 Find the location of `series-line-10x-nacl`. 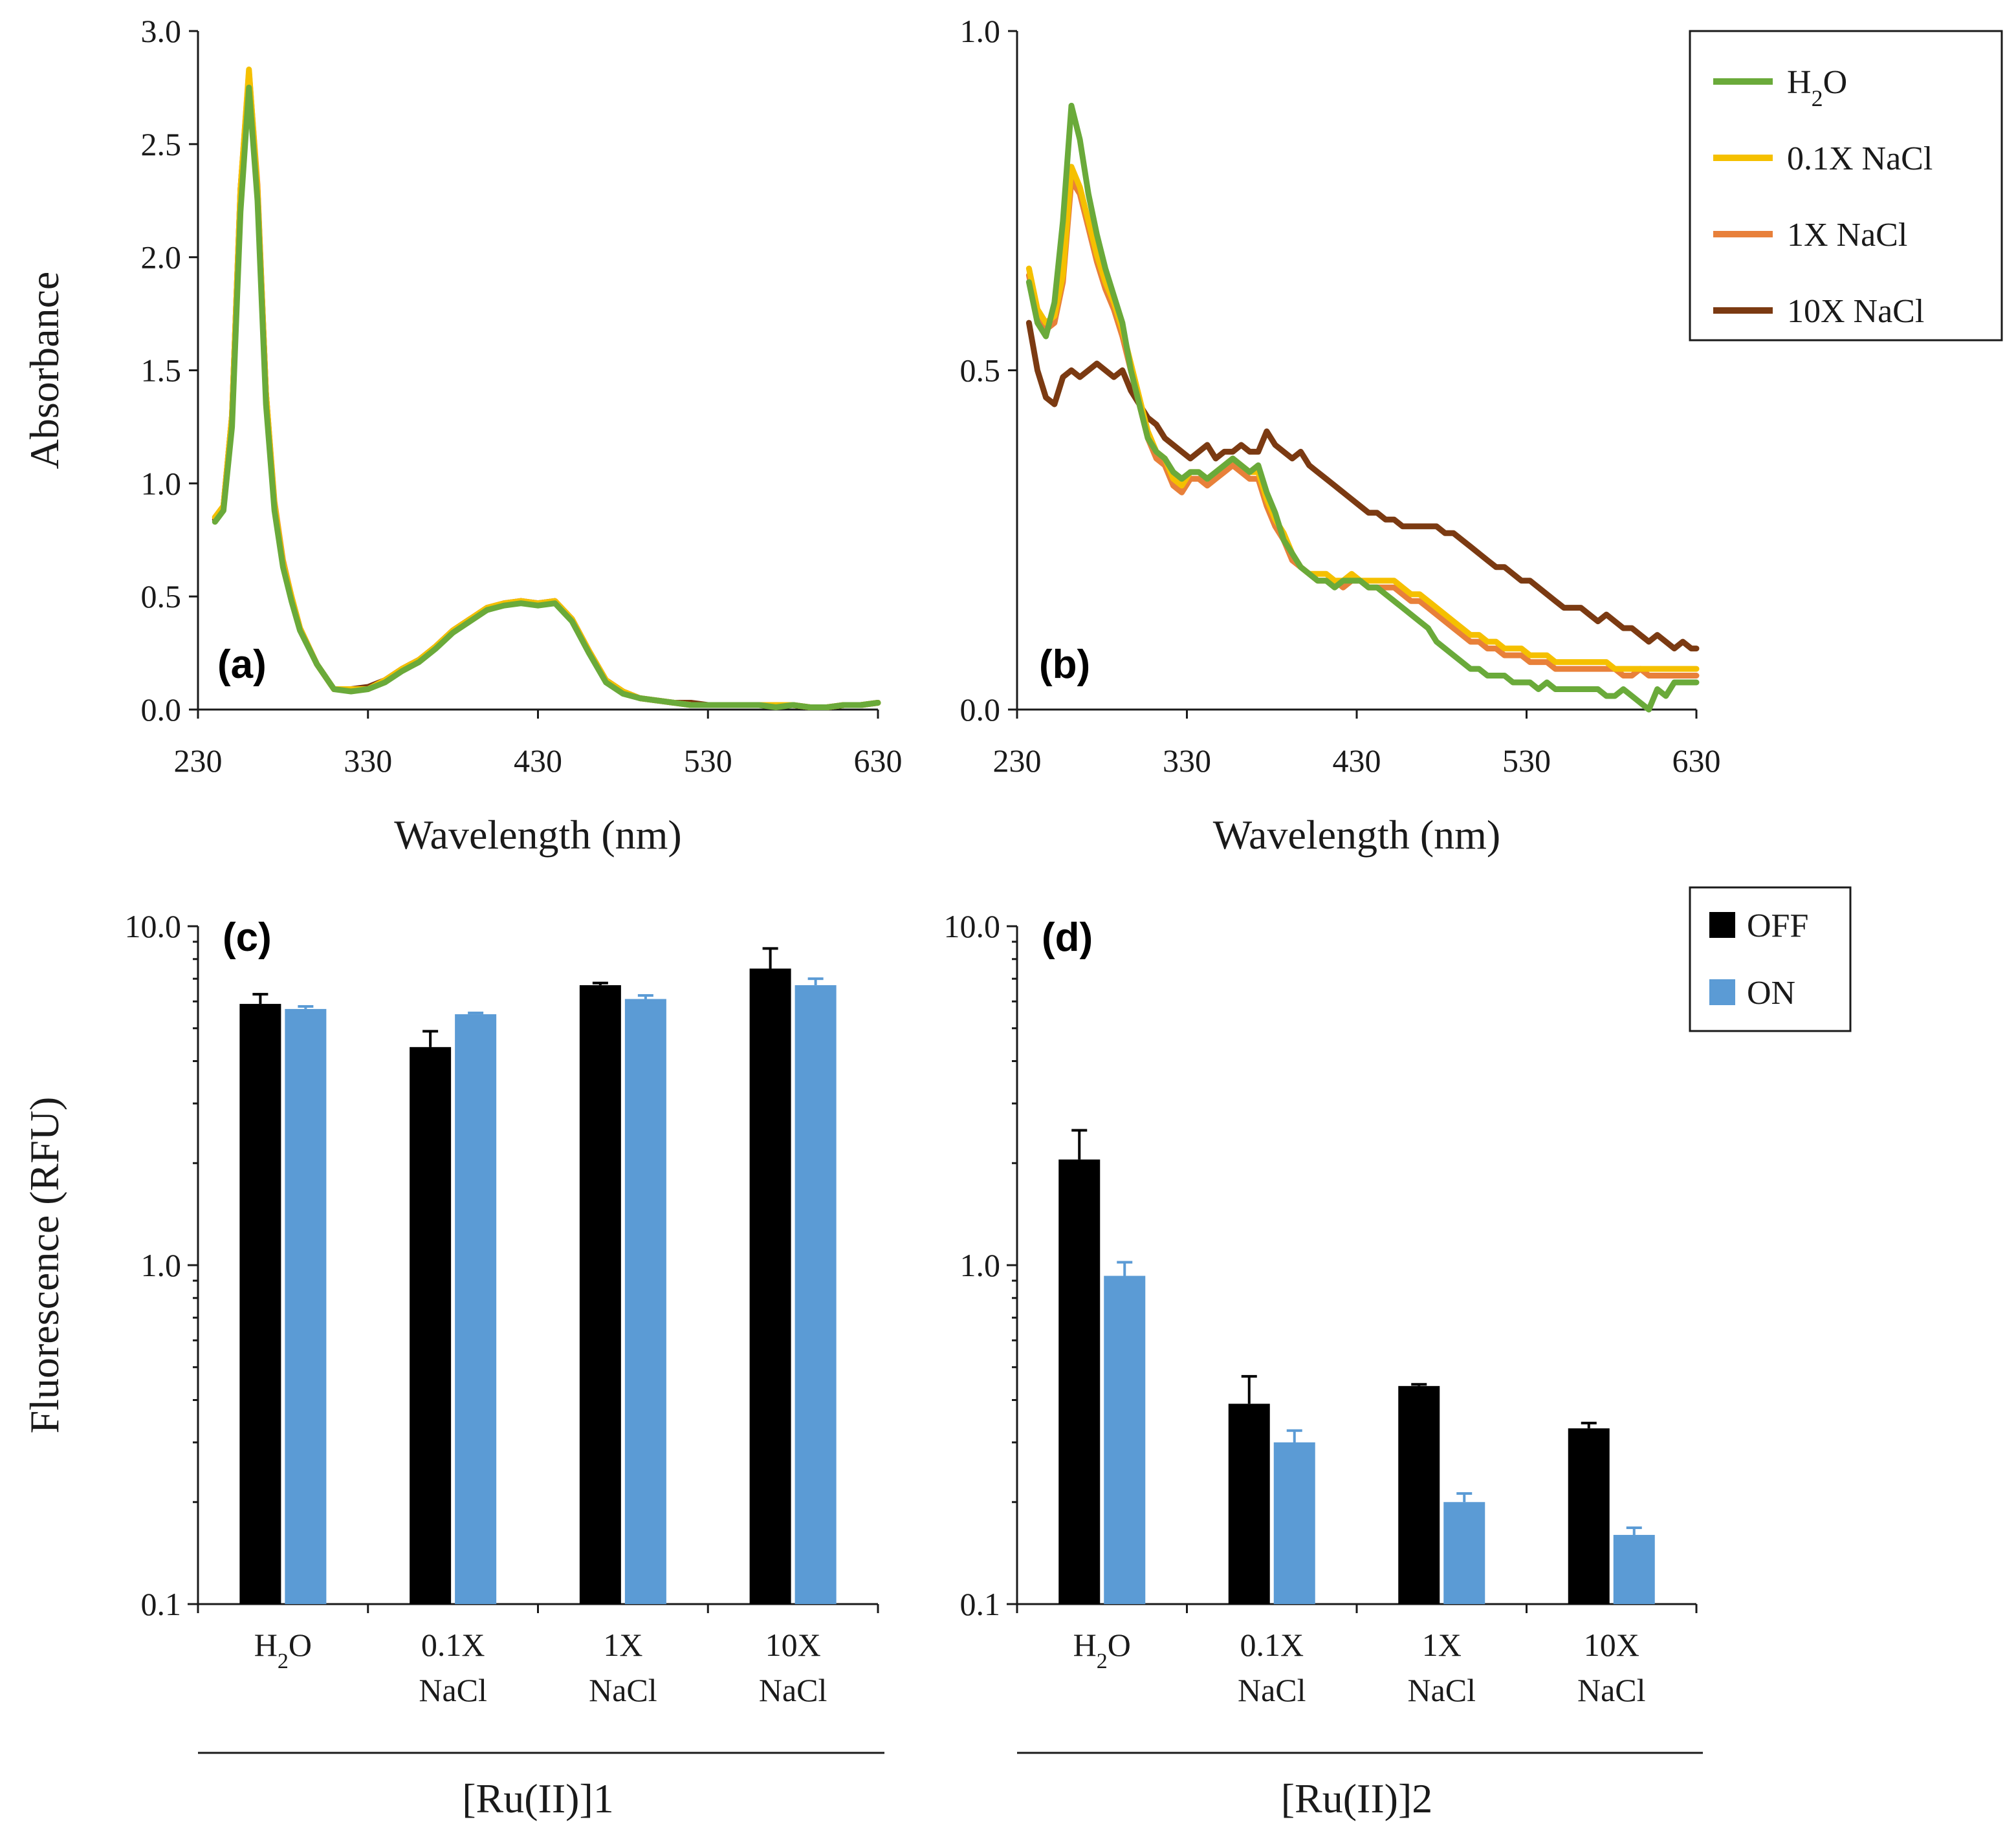

series-line-10x-nacl is located at coordinates (546, 391).